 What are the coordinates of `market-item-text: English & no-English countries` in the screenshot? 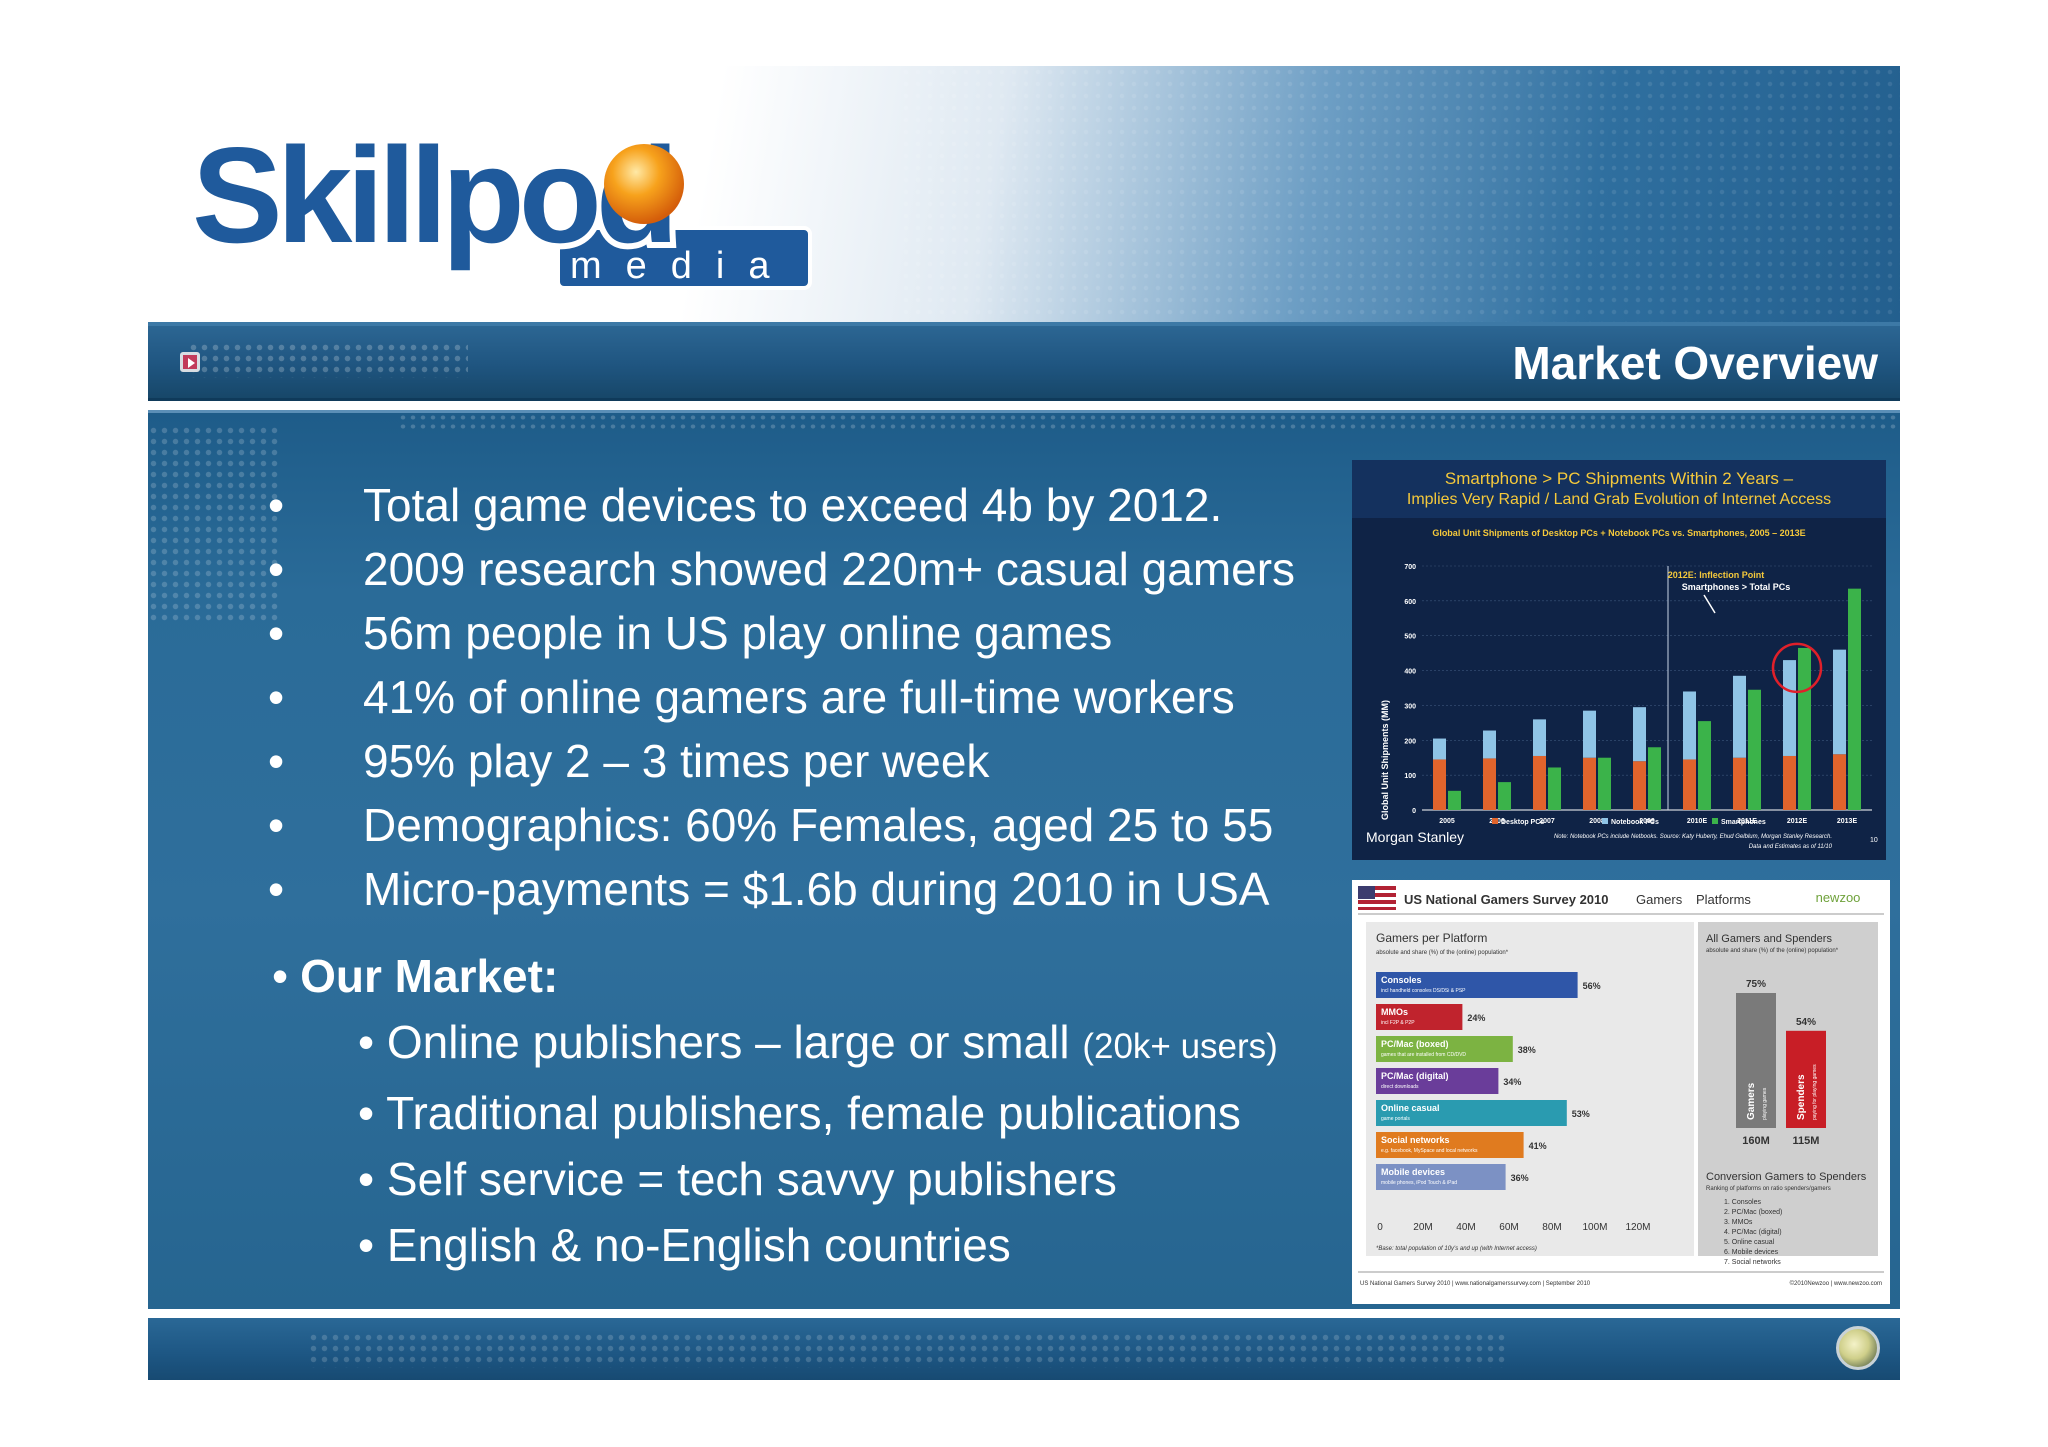 It's located at (698, 1245).